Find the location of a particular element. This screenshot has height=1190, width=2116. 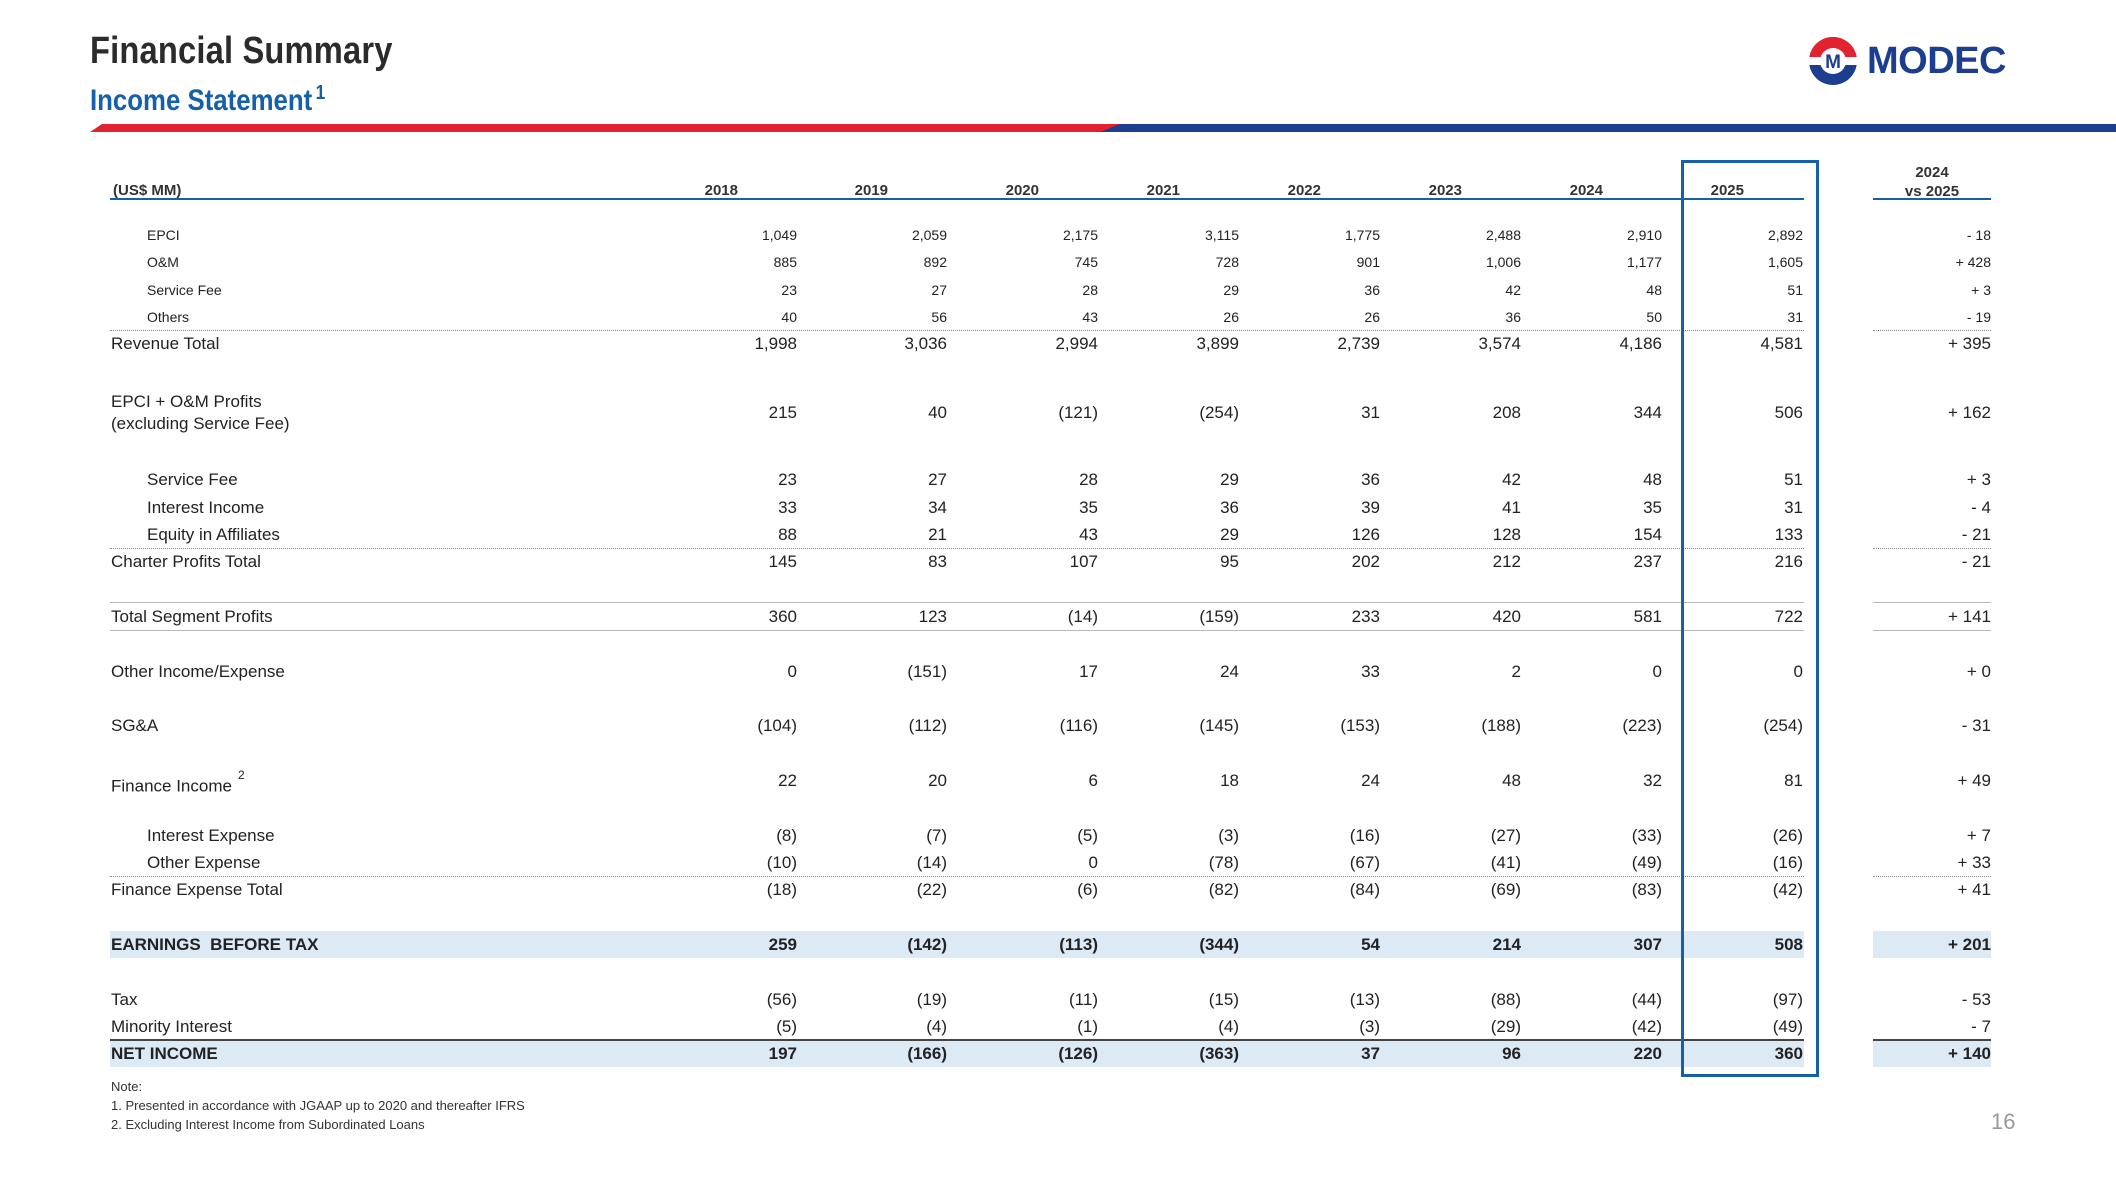

cell-2020: (14) is located at coordinates (1082, 616).